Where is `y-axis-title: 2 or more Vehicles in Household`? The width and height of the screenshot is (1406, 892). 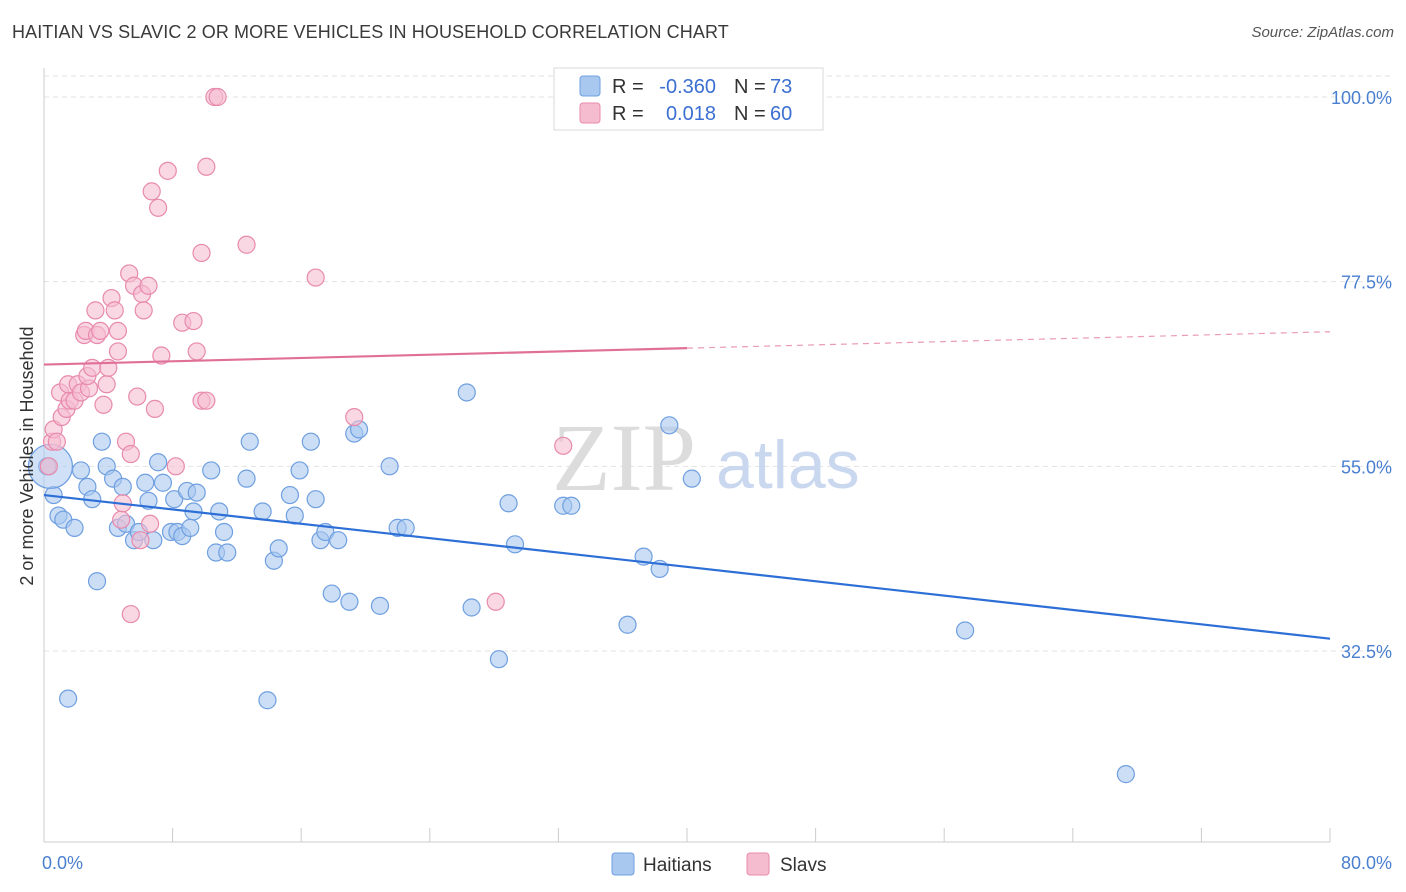 y-axis-title: 2 or more Vehicles in Household is located at coordinates (27, 455).